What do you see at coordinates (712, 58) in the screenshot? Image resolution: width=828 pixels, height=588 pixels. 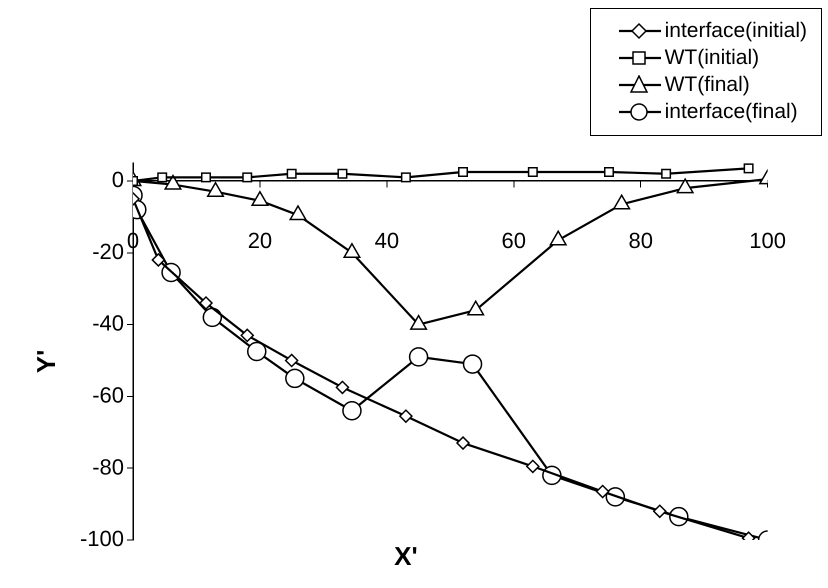 I see `legend-label: WT(initial)` at bounding box center [712, 58].